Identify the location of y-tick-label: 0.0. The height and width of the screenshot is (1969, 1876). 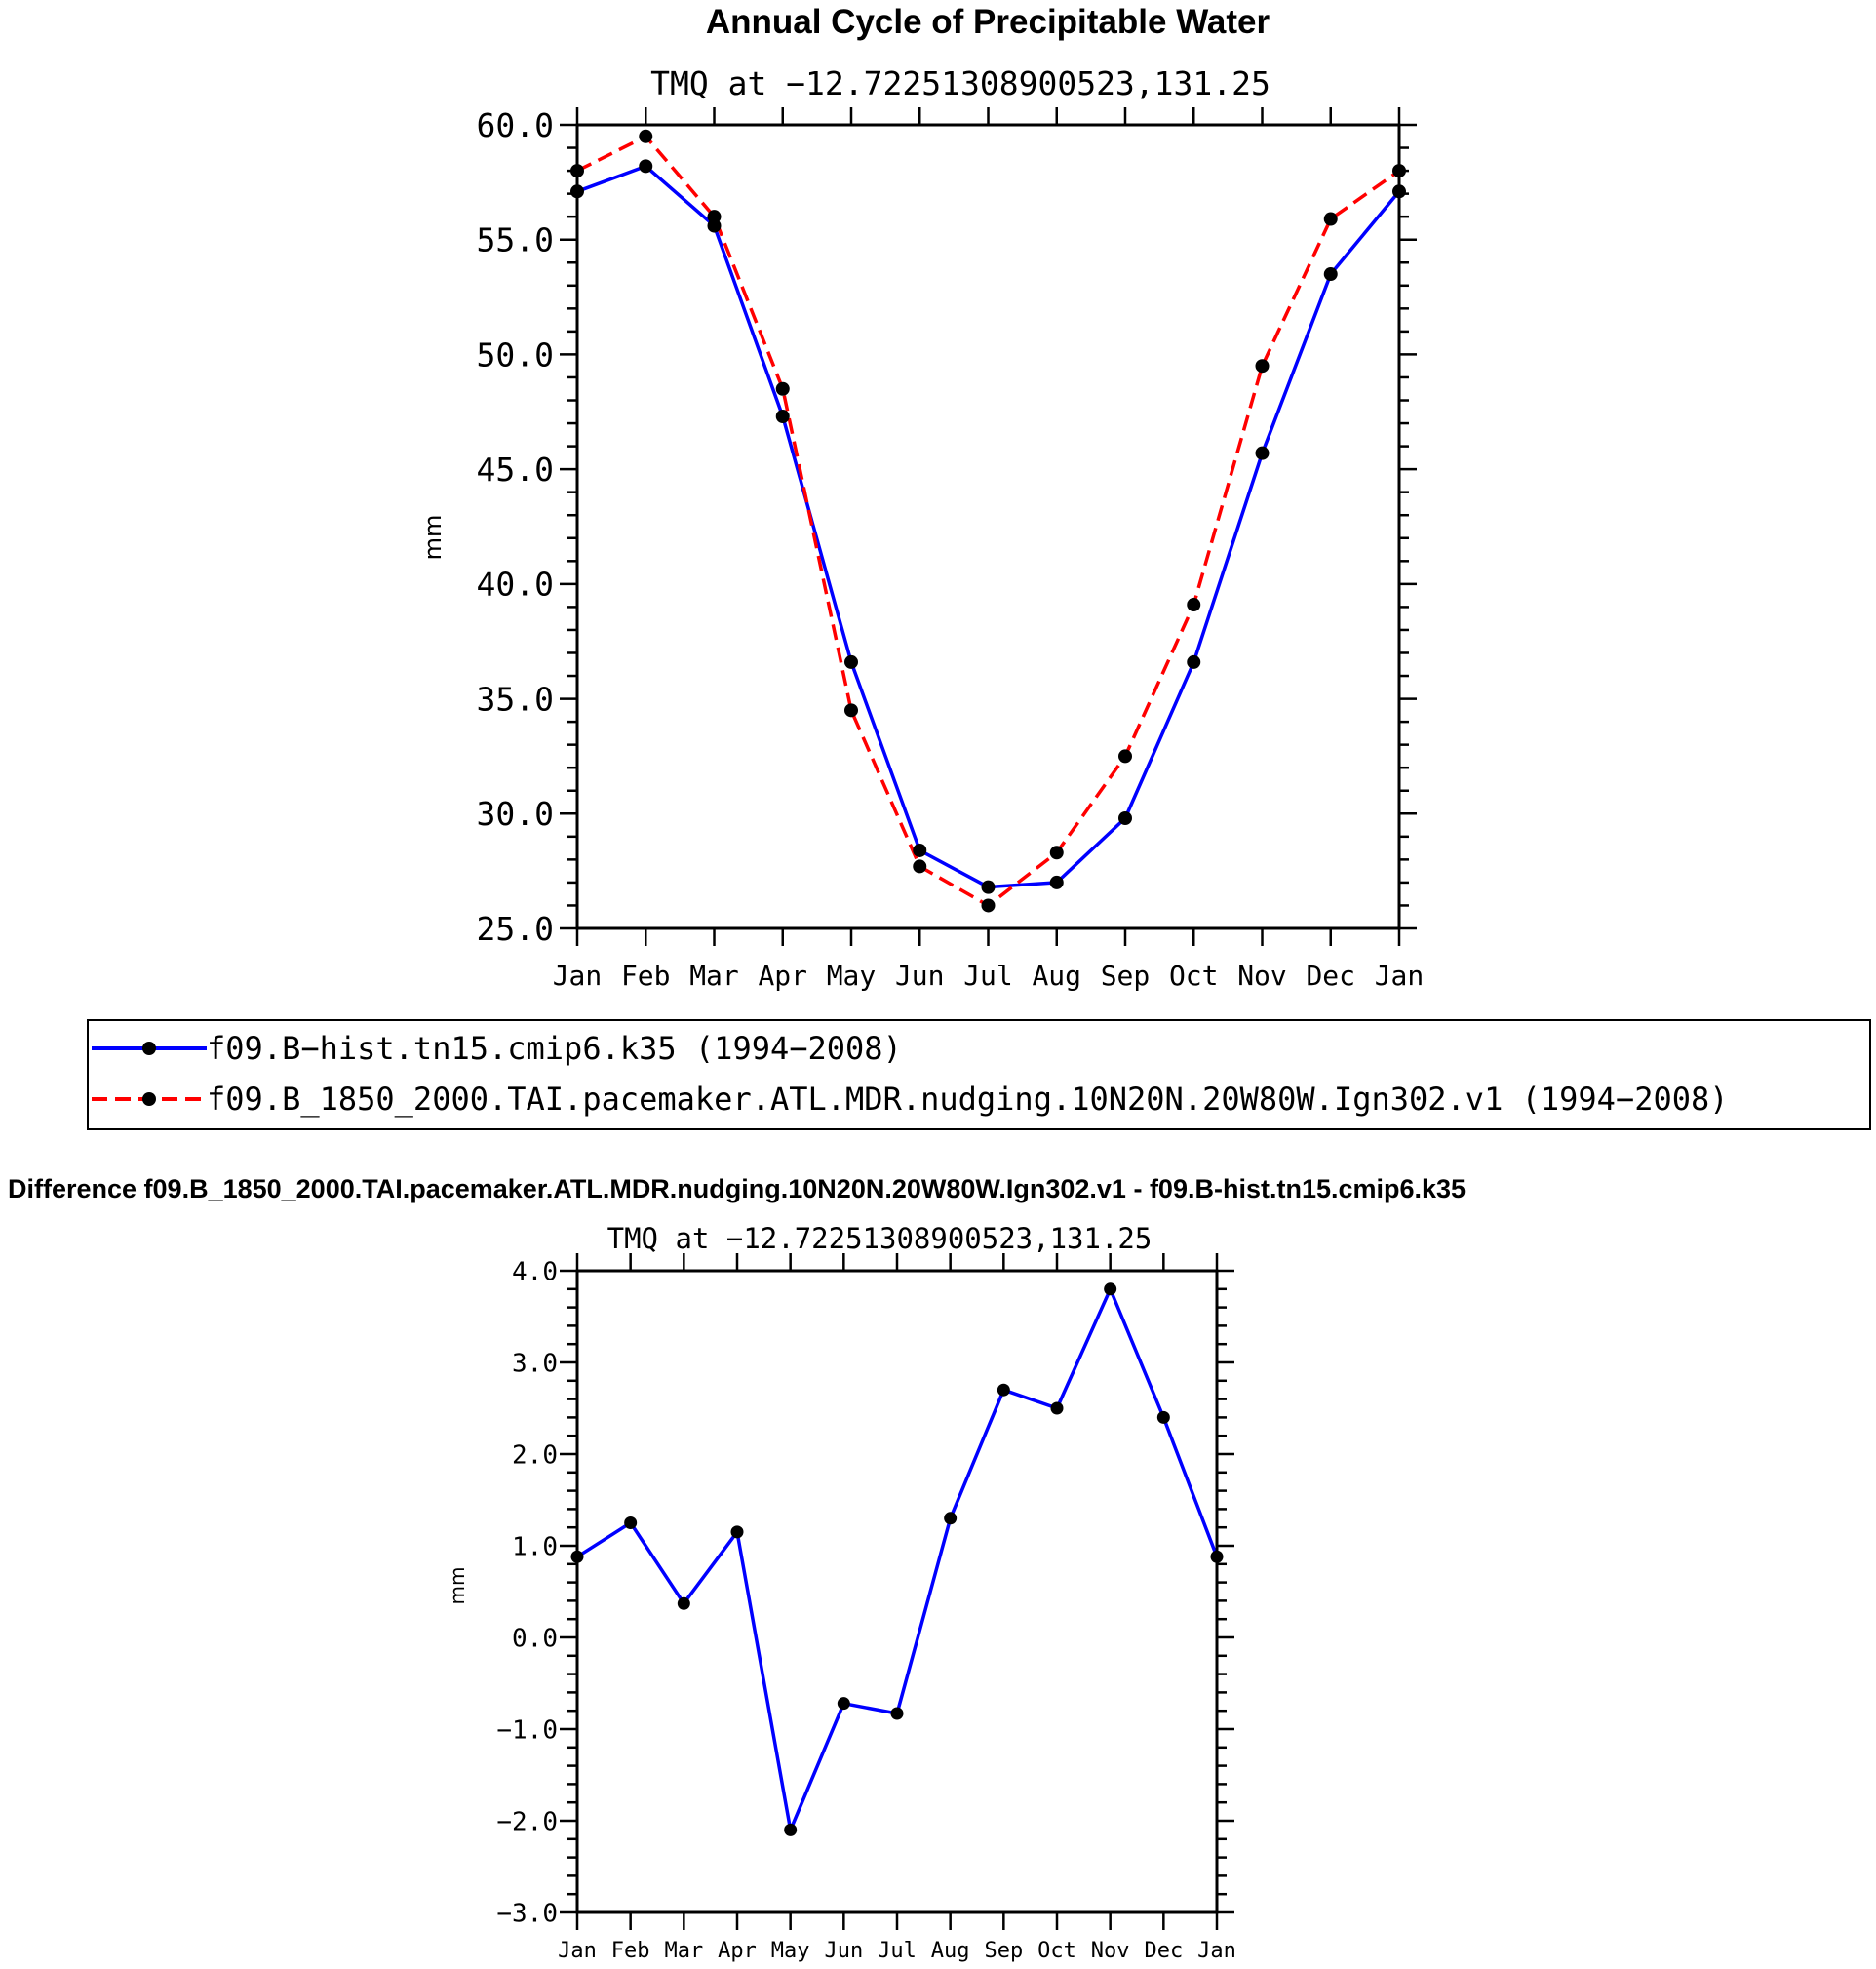
(535, 1638).